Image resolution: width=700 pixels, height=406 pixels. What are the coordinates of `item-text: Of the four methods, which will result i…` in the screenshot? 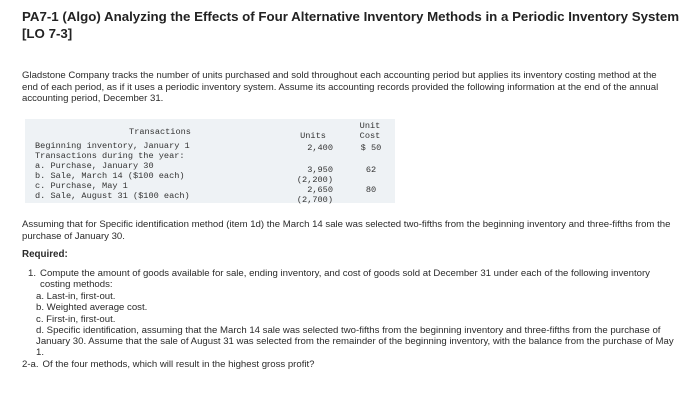 It's located at (178, 364).